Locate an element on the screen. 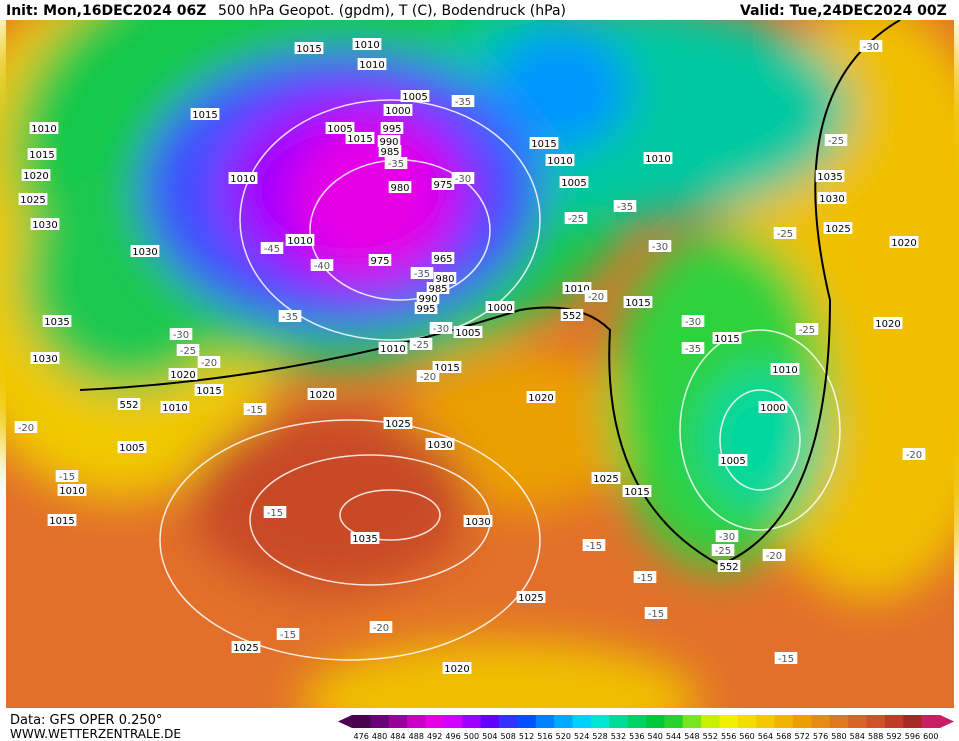 The width and height of the screenshot is (959, 741). legend-label: 484 is located at coordinates (397, 736).